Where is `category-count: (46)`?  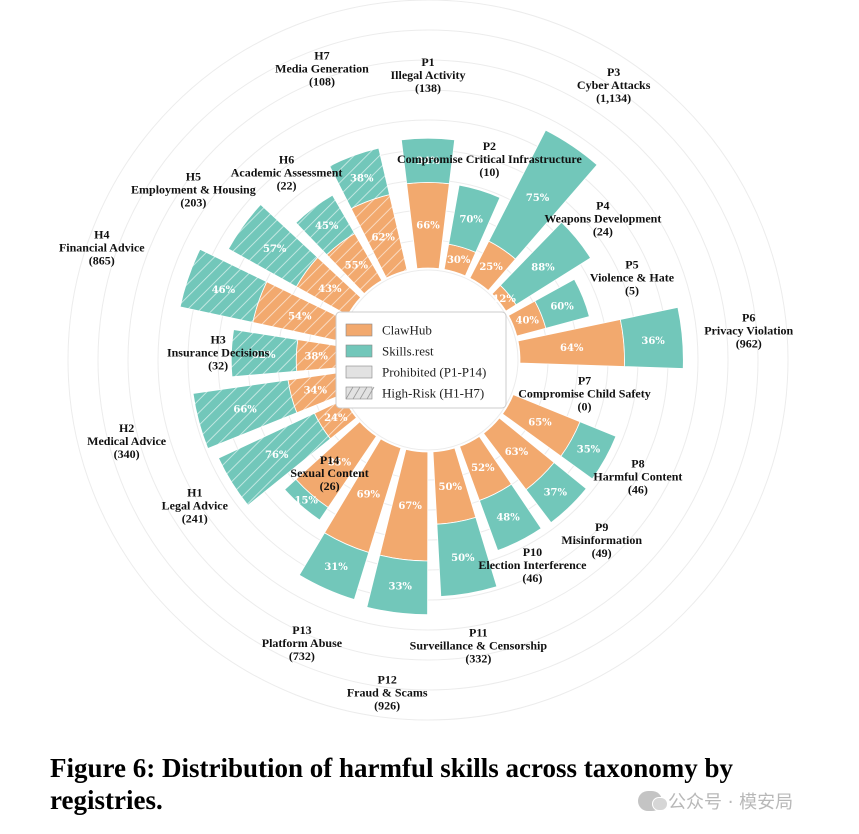
category-count: (46) is located at coordinates (532, 578).